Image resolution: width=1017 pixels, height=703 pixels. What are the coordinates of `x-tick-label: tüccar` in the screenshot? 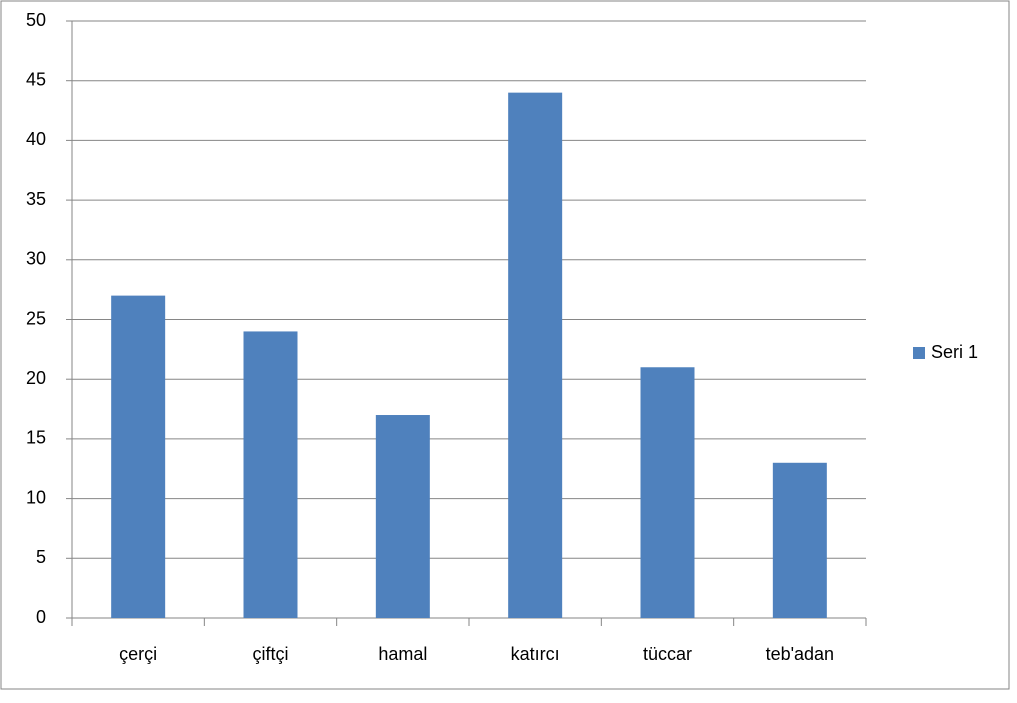 It's located at (667, 654).